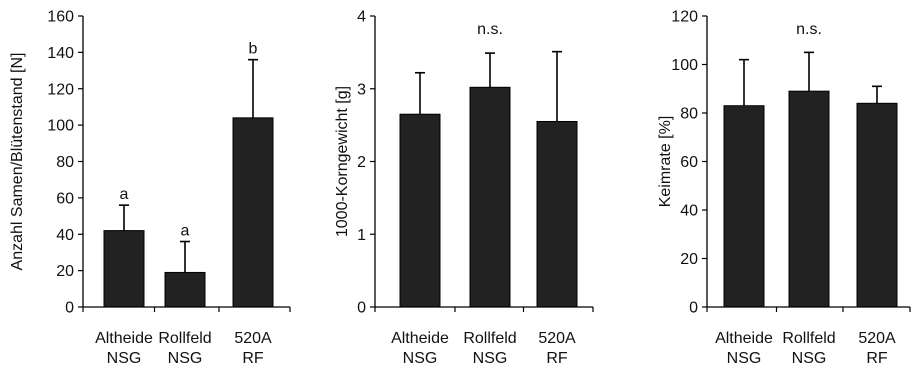  What do you see at coordinates (253, 49) in the screenshot?
I see `significance-letter: b` at bounding box center [253, 49].